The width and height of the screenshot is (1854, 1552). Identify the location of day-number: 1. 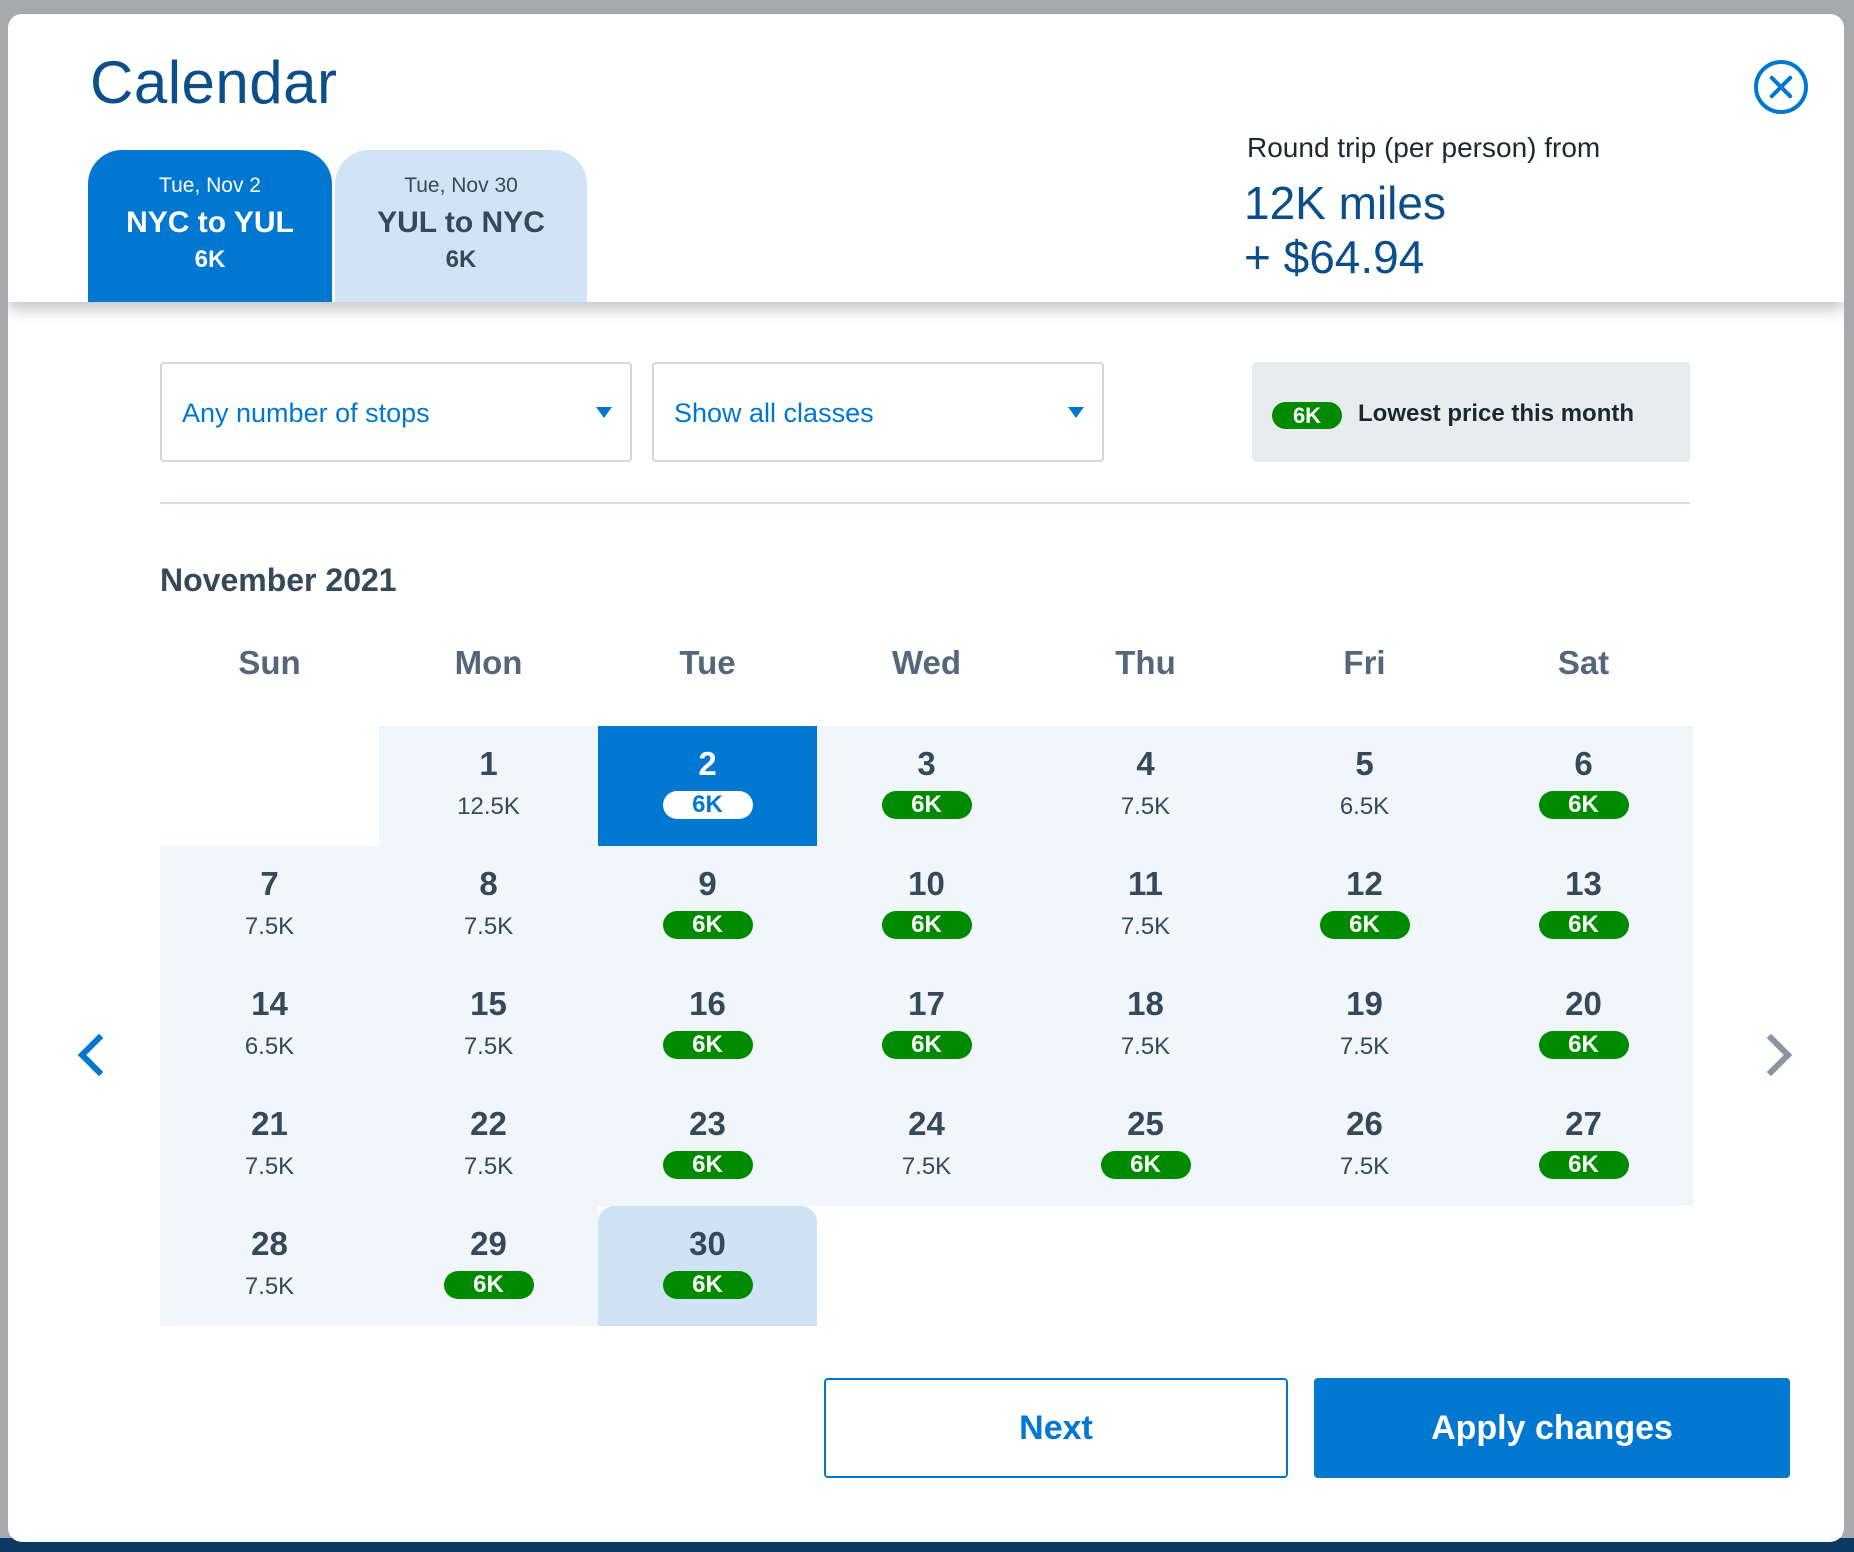
(488, 763).